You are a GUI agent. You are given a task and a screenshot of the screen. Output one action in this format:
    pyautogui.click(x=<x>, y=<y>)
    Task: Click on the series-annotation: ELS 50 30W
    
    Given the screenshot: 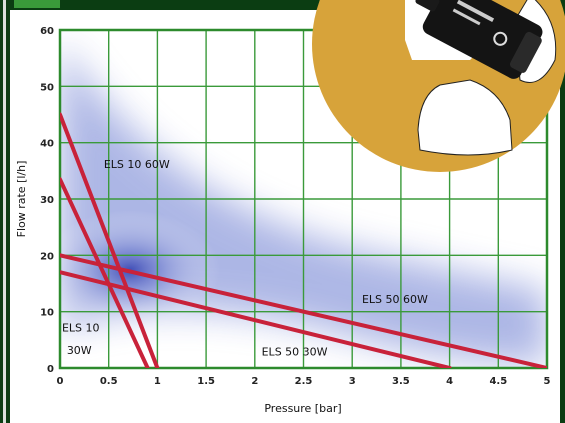 What is the action you would take?
    pyautogui.click(x=295, y=352)
    